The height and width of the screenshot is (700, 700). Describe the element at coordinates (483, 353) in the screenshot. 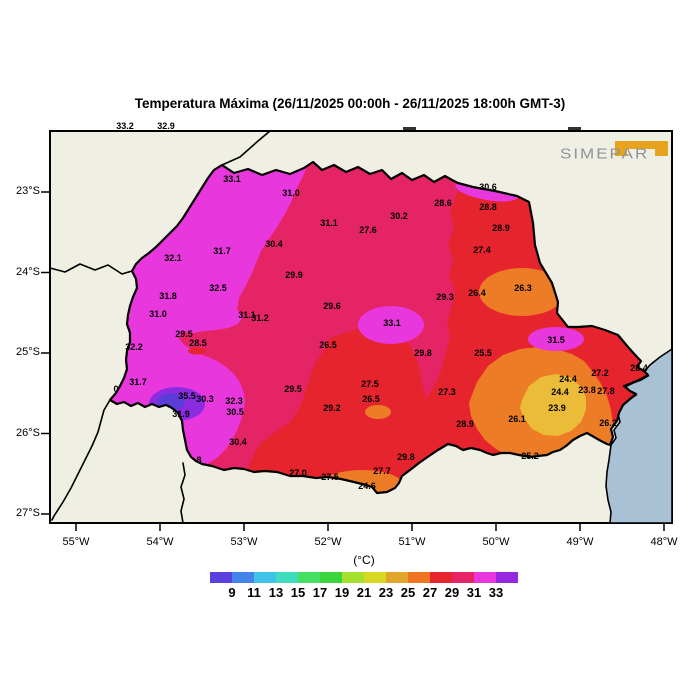

I see `temp-label: 25.5` at that location.